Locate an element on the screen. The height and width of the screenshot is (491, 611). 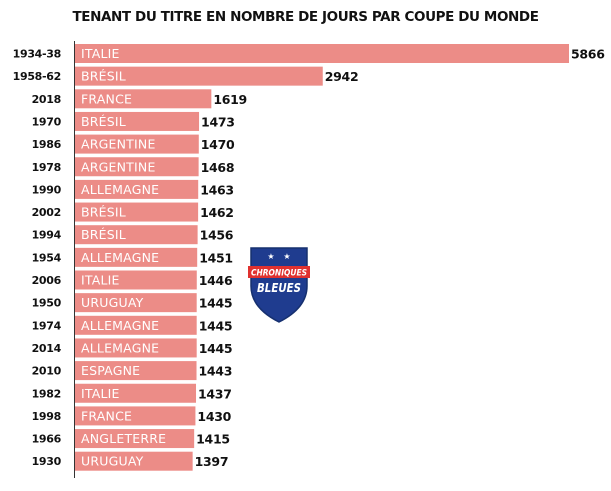
year-label: 1954 is located at coordinates (47, 257).